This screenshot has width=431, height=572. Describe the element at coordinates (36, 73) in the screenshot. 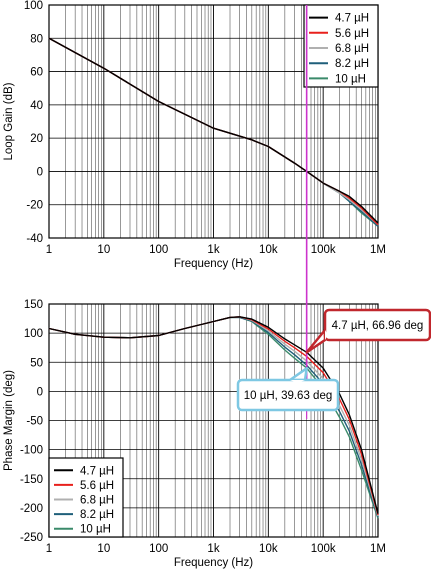

I see `y-tick-label: 60` at that location.